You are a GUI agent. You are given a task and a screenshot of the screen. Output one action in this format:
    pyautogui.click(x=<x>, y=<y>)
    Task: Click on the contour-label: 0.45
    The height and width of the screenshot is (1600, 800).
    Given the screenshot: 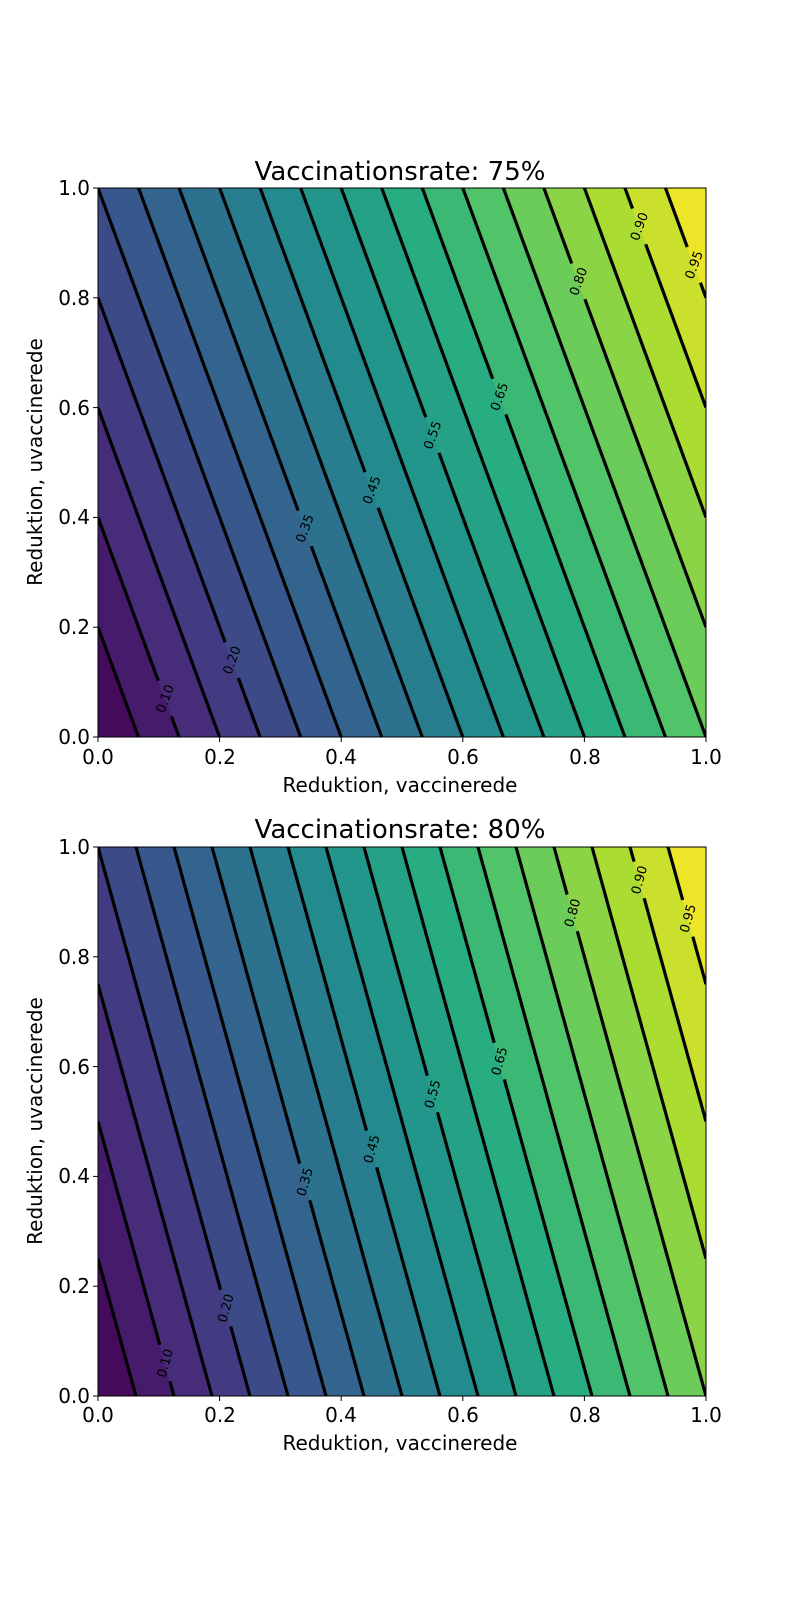 What is the action you would take?
    pyautogui.click(x=372, y=1149)
    